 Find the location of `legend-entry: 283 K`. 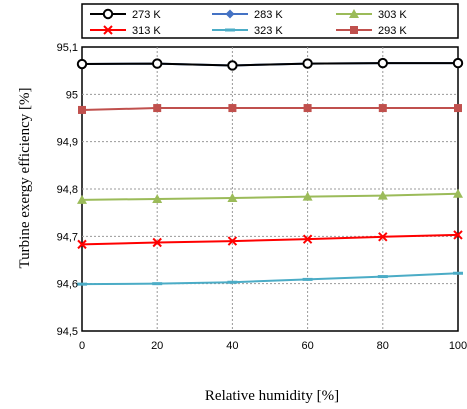

legend-entry: 283 K is located at coordinates (247, 15).